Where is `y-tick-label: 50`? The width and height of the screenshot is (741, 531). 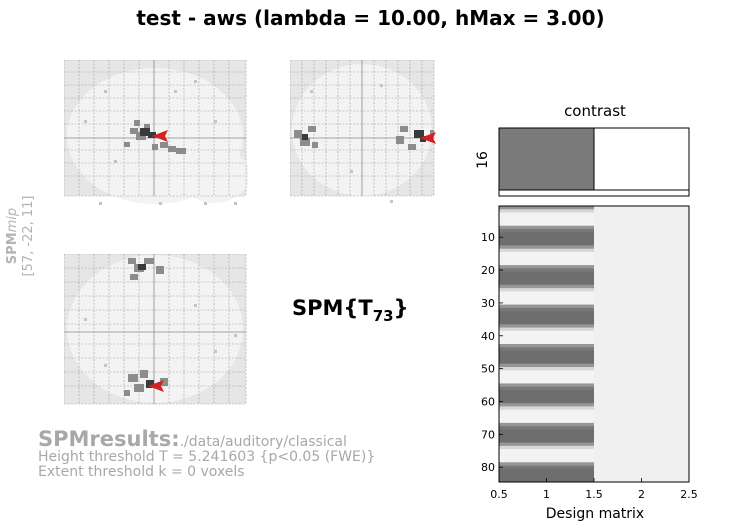
y-tick-label: 50 is located at coordinates (488, 369).